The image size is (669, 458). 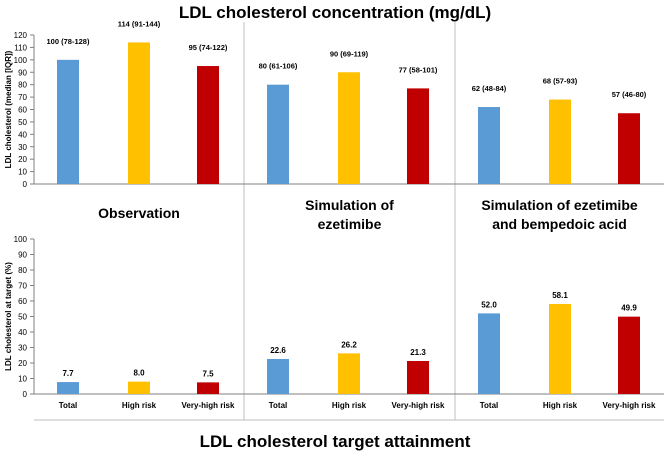 I want to click on bottom-bar-label: 22.6, so click(x=278, y=350).